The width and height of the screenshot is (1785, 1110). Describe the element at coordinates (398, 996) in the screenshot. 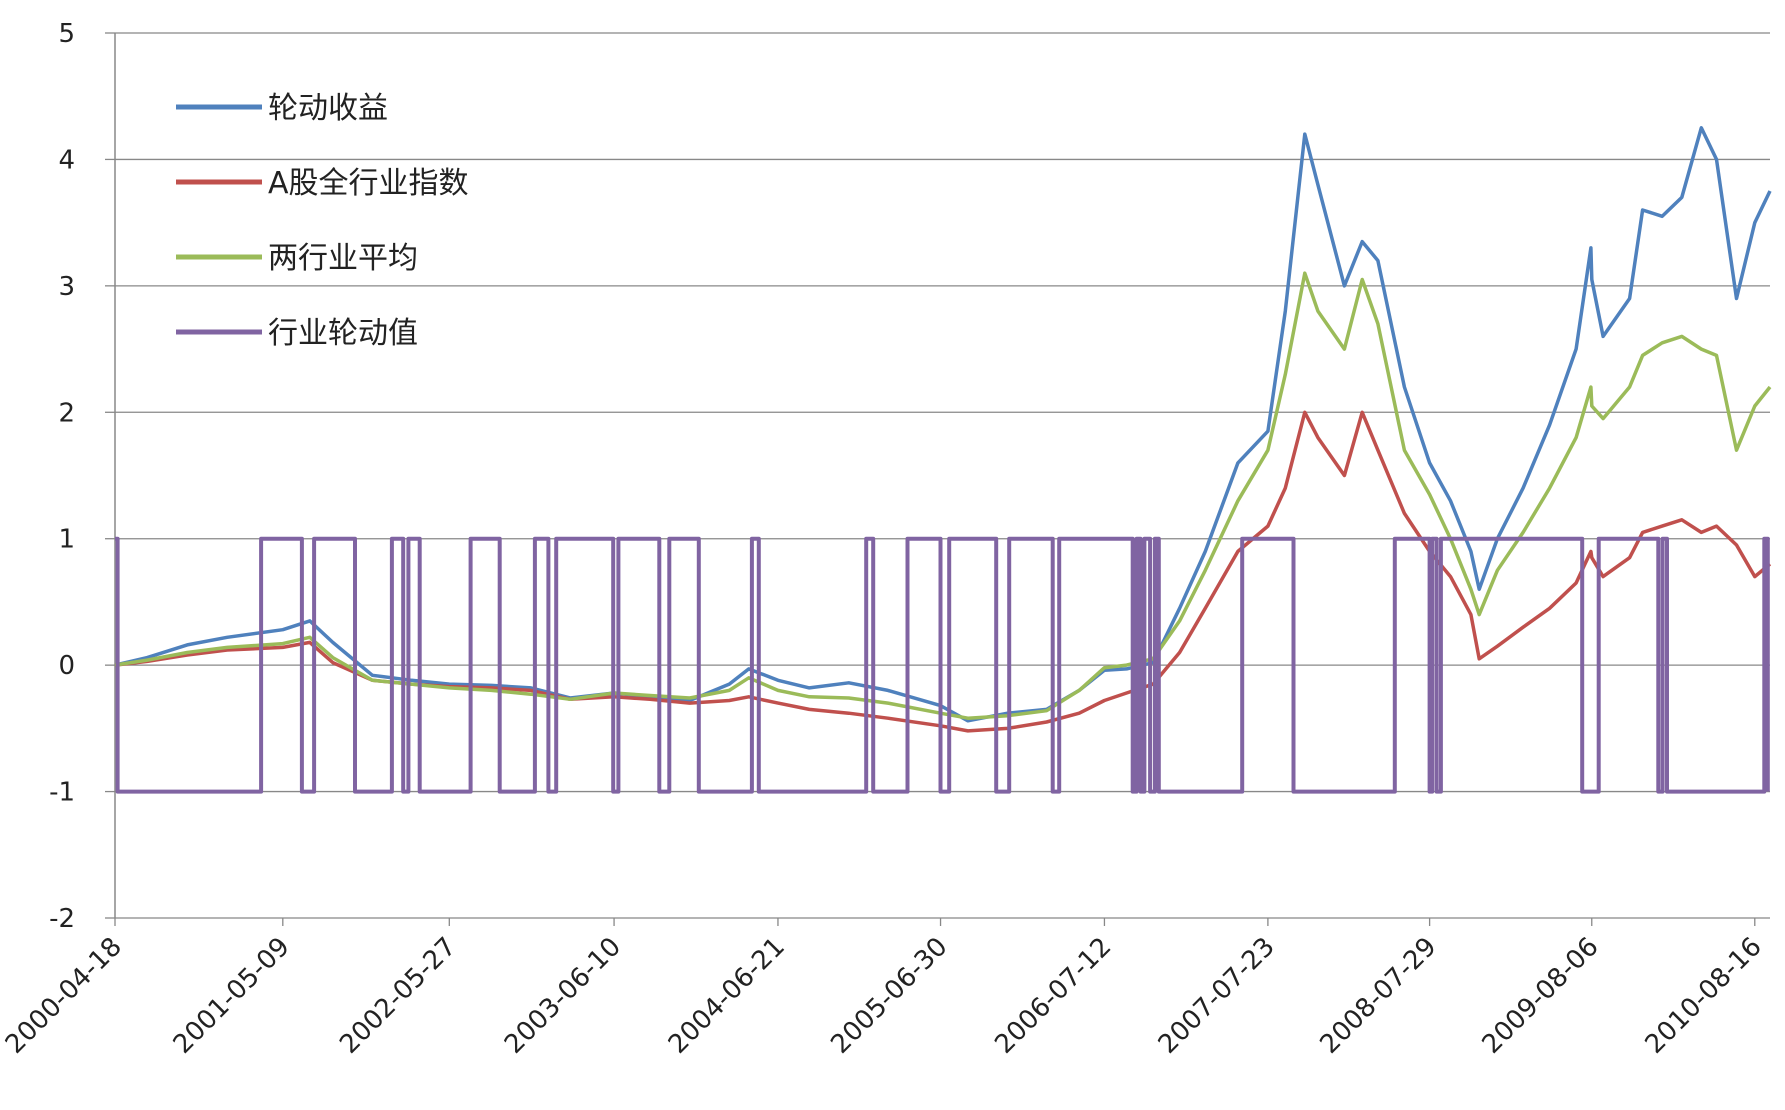

I see `x-tick-label: 2002-05-27` at that location.